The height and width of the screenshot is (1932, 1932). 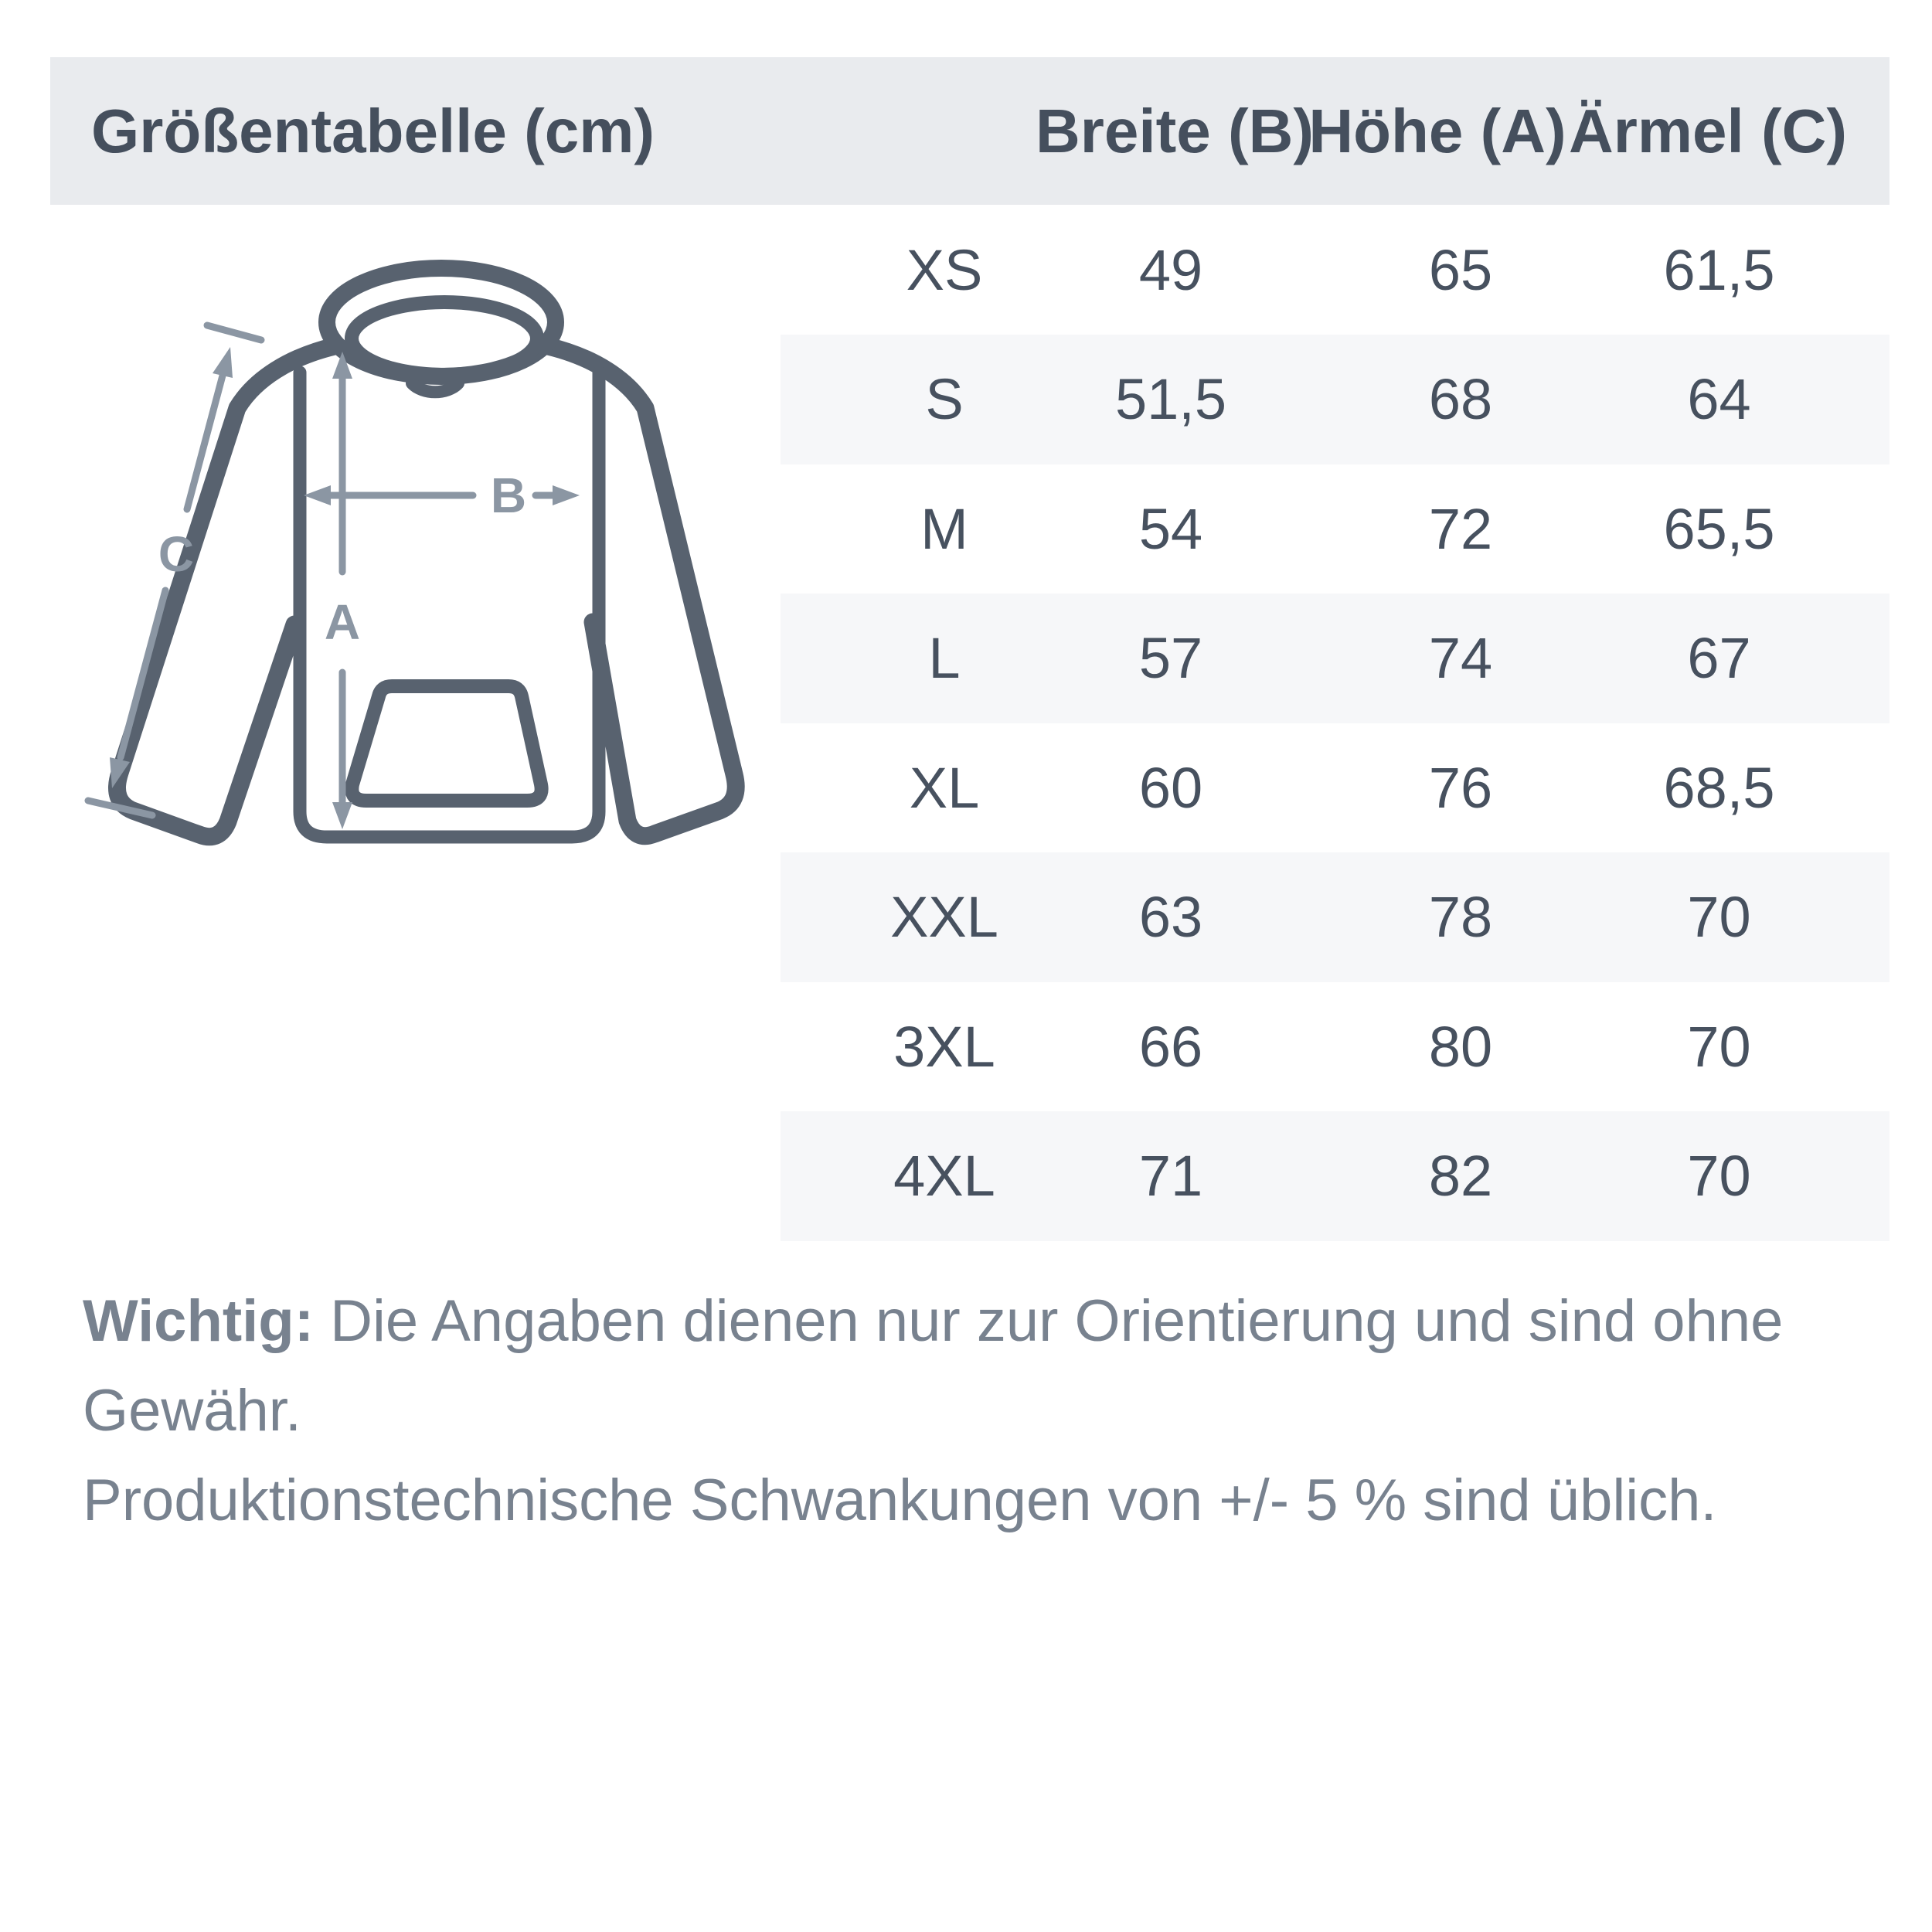 I want to click on measure-label-b: B, so click(x=509, y=496).